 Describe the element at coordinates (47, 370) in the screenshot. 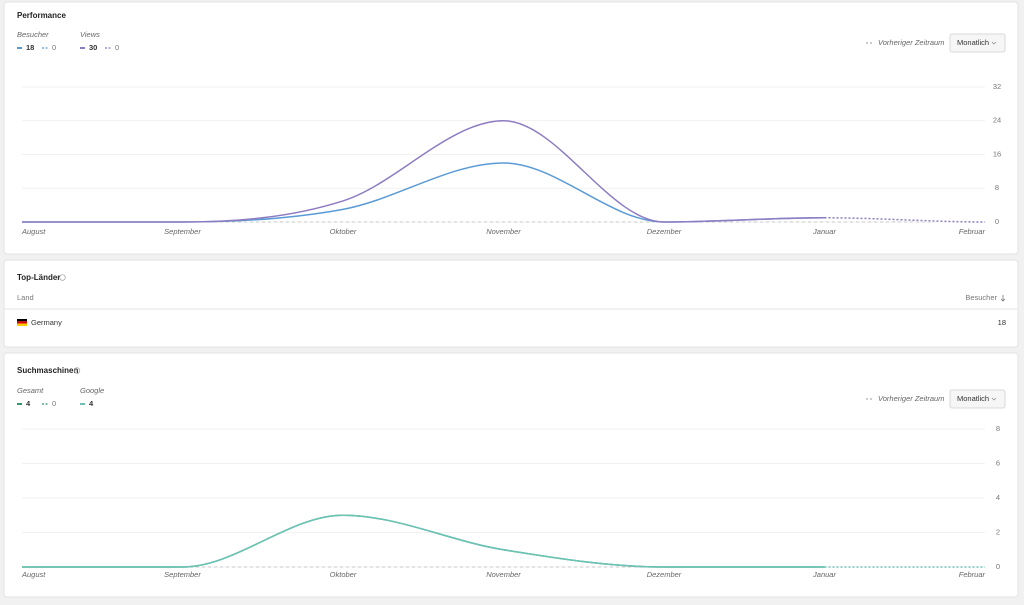

I see `card-title: Suchmaschinen` at that location.